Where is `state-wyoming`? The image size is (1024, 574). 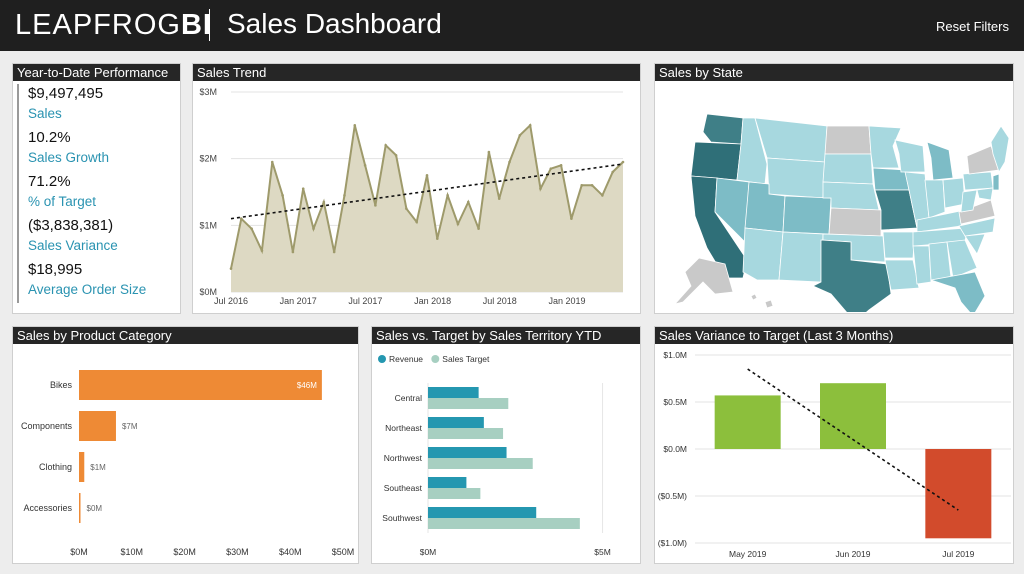 state-wyoming is located at coordinates (796, 178).